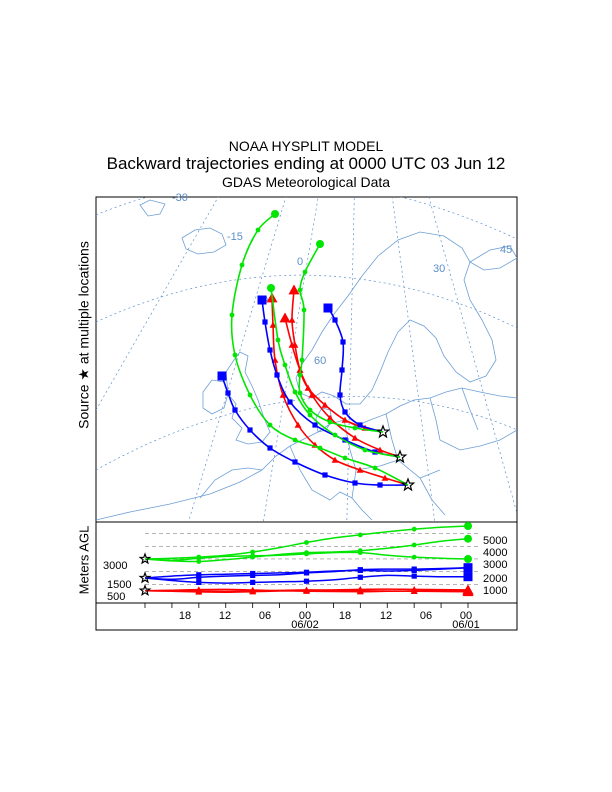  Describe the element at coordinates (495, 579) in the screenshot. I see `y-tick-label: 2000` at that location.